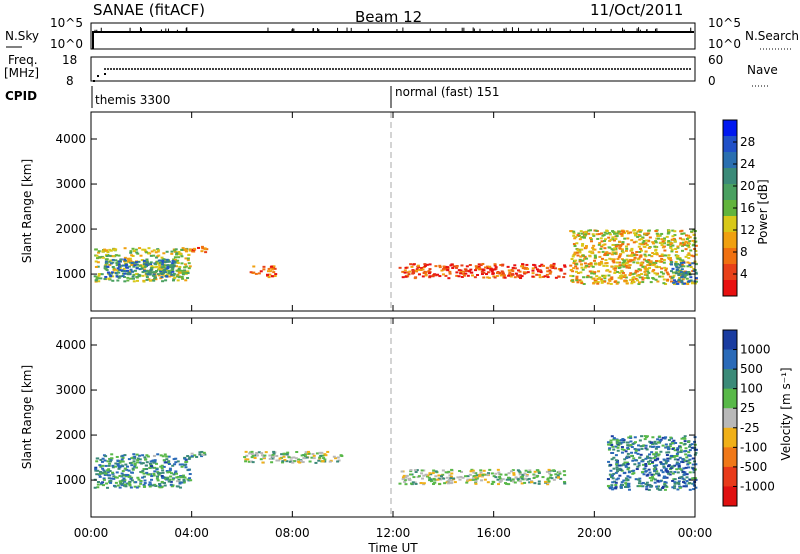 The width and height of the screenshot is (800, 554). What do you see at coordinates (730, 208) in the screenshot?
I see `colorbar-segment` at bounding box center [730, 208].